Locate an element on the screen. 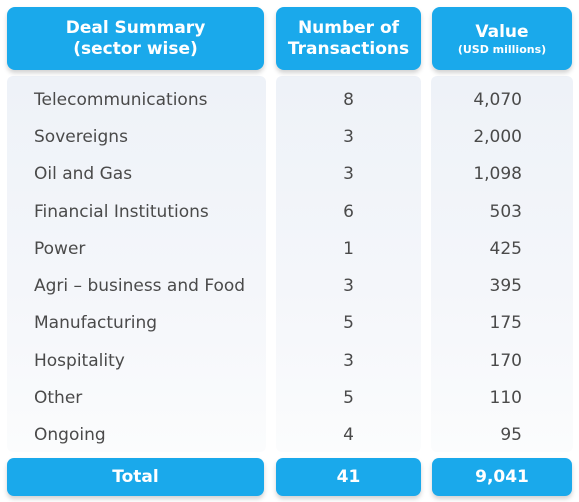  sector-header: Deal Summary (sector wise) is located at coordinates (135, 38).